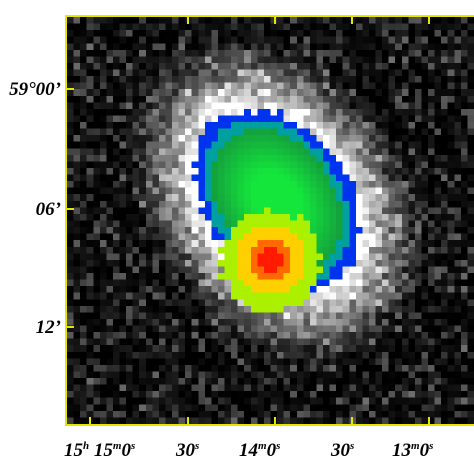 Image resolution: width=474 pixels, height=474 pixels. I want to click on ra-label-30s-b: 30s, so click(343, 450).